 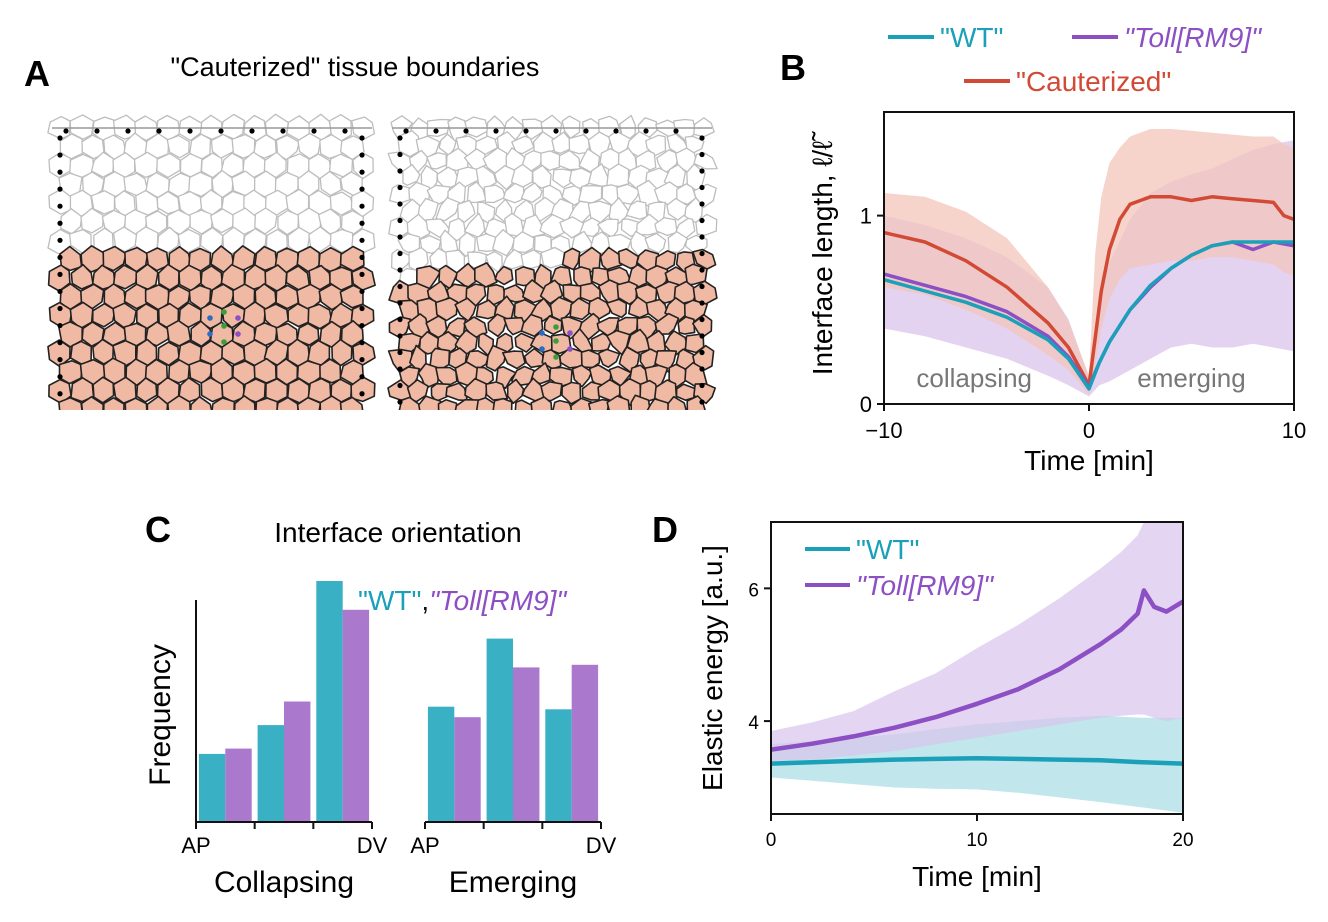 What do you see at coordinates (1089, 460) in the screenshot?
I see `panel-b-xlabel: Time [min]` at bounding box center [1089, 460].